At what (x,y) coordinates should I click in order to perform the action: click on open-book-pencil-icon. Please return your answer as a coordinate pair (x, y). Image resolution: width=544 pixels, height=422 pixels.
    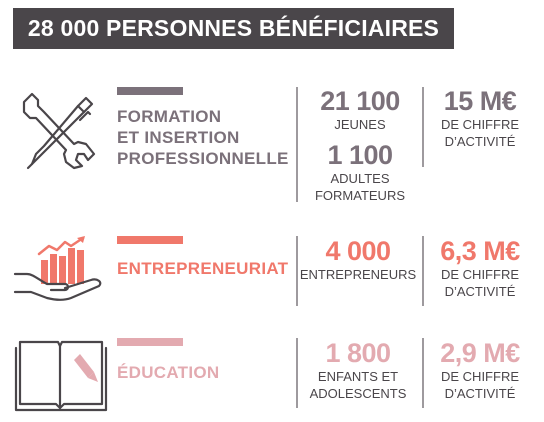
    Looking at the image, I should click on (61, 376).